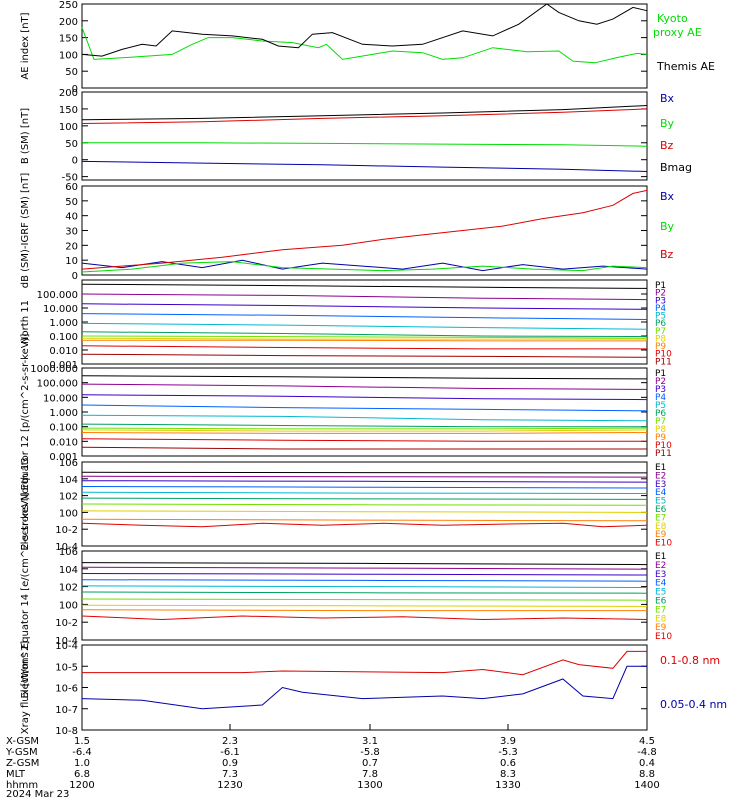 This screenshot has width=750, height=800. Describe the element at coordinates (647, 763) in the screenshot. I see `footer-value: 0.4` at that location.